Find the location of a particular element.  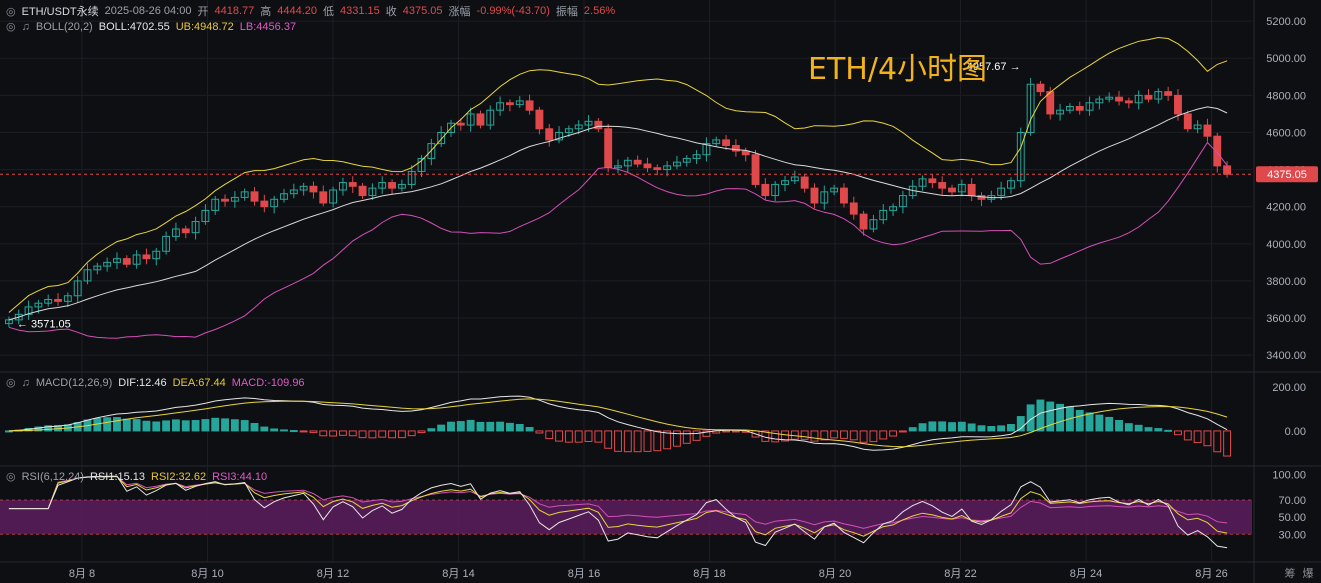

macd-name: MACD(12,26,9) is located at coordinates (74, 382).